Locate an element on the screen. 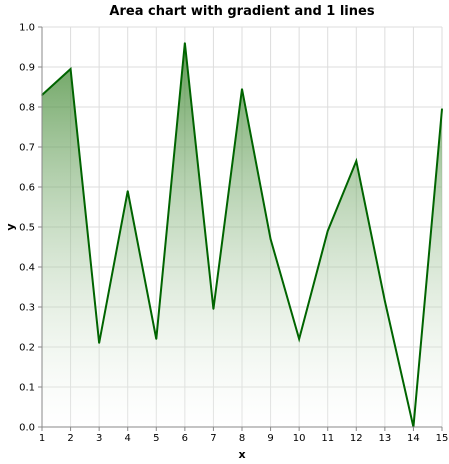 This screenshot has width=449, height=464. x-tick-label: 5 is located at coordinates (156, 438).